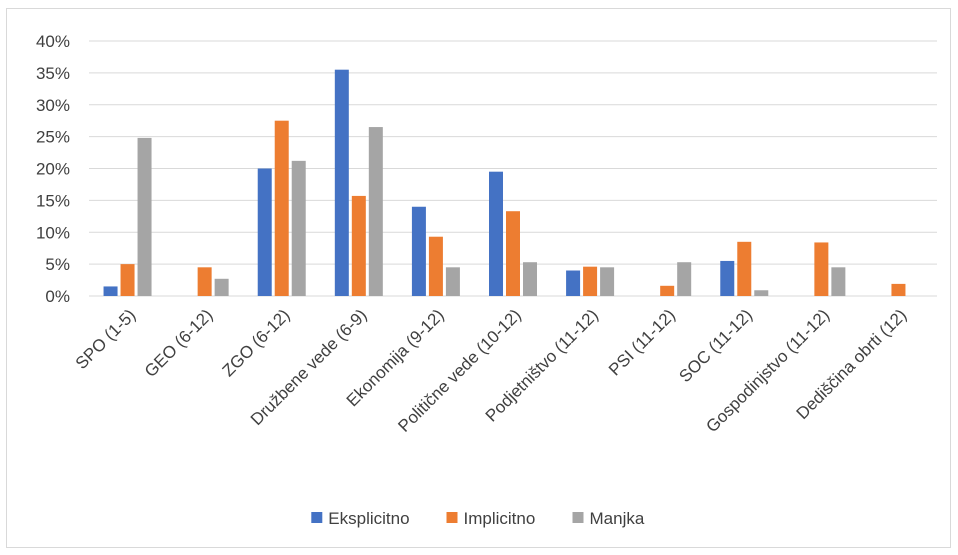 This screenshot has height=555, width=958. Describe the element at coordinates (617, 518) in the screenshot. I see `legend-label: Manjka` at that location.